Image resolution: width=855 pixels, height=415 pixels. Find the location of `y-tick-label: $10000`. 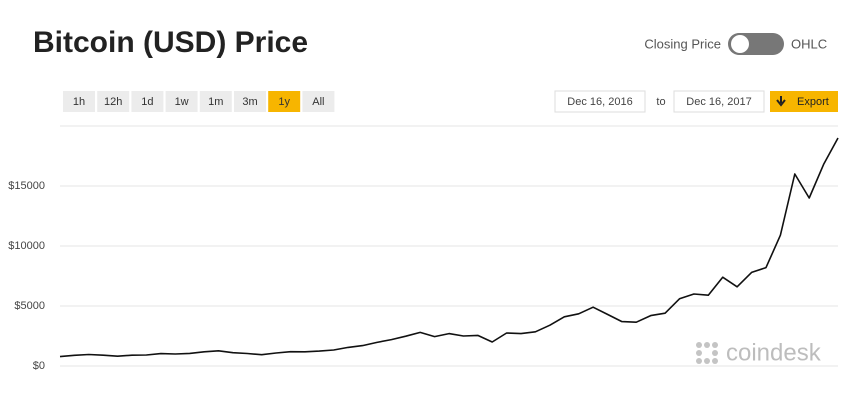

y-tick-label: $10000 is located at coordinates (26, 246).